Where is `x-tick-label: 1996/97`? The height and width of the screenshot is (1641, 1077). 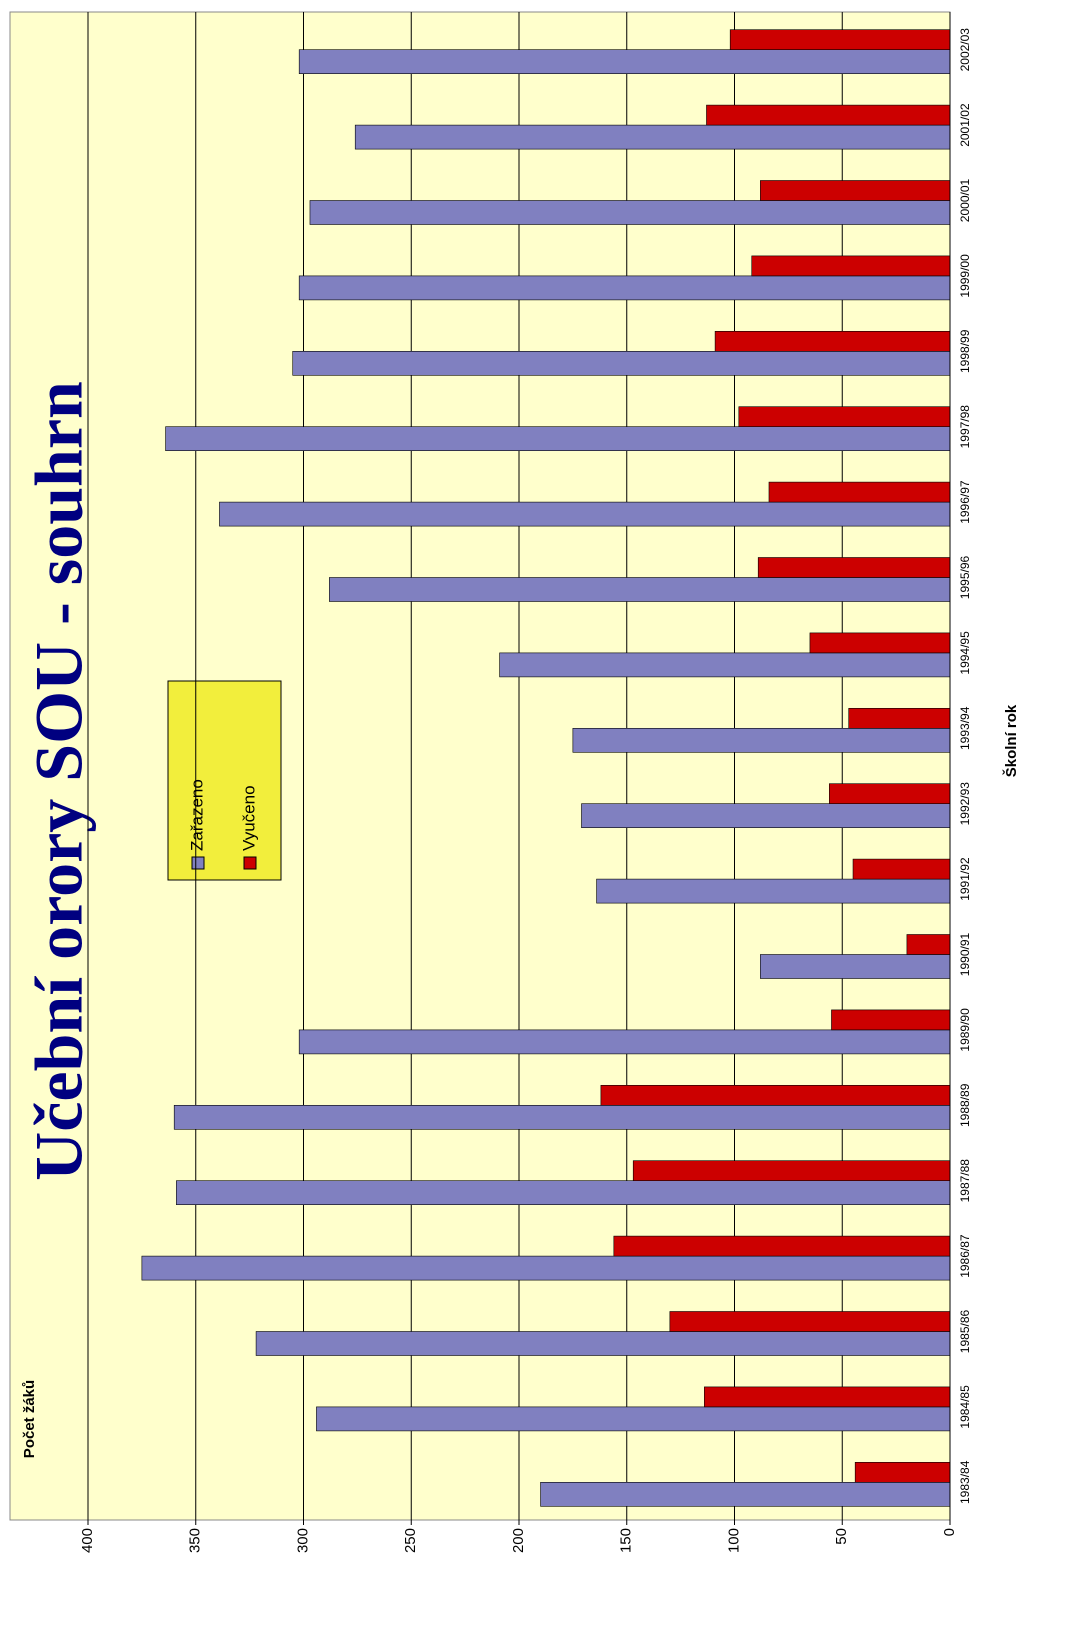
x-tick-label: 1996/97 is located at coordinates (965, 502).